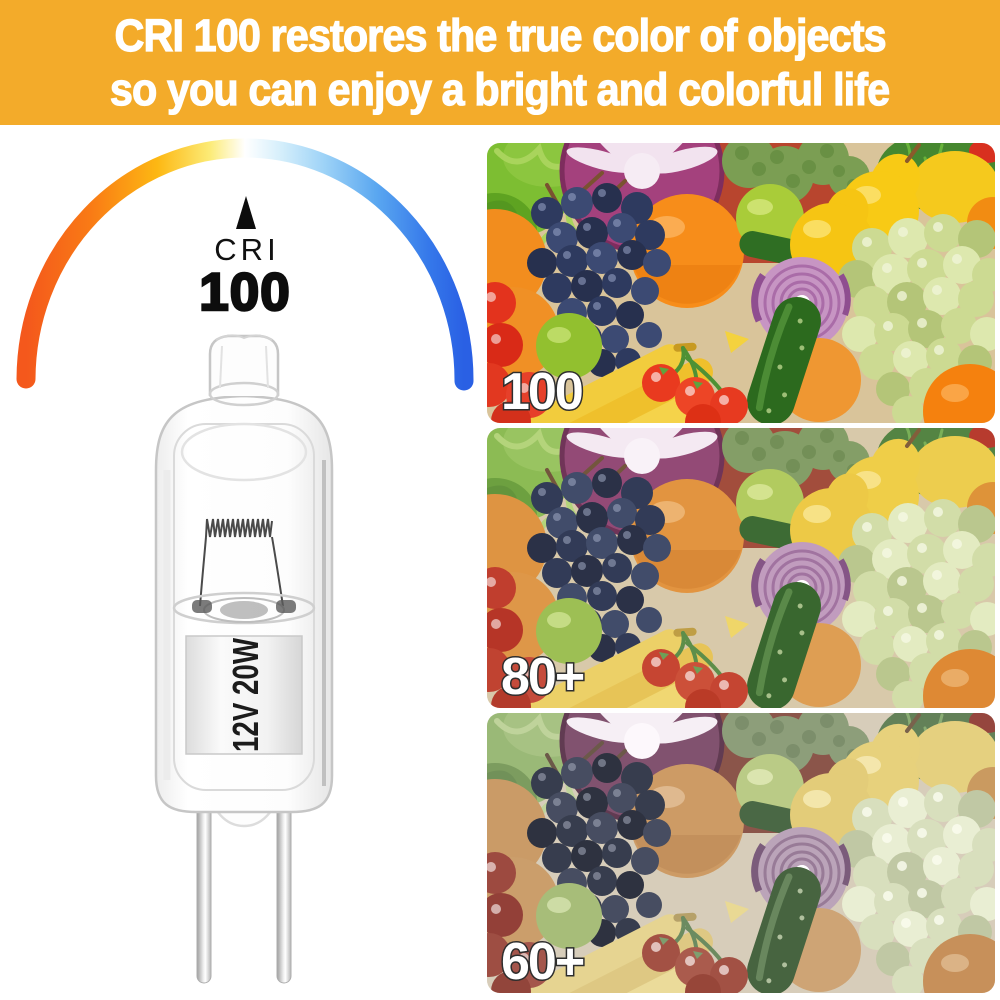 The width and height of the screenshot is (1000, 1000). What do you see at coordinates (741, 283) in the screenshot?
I see `panel-cri-100: 100` at bounding box center [741, 283].